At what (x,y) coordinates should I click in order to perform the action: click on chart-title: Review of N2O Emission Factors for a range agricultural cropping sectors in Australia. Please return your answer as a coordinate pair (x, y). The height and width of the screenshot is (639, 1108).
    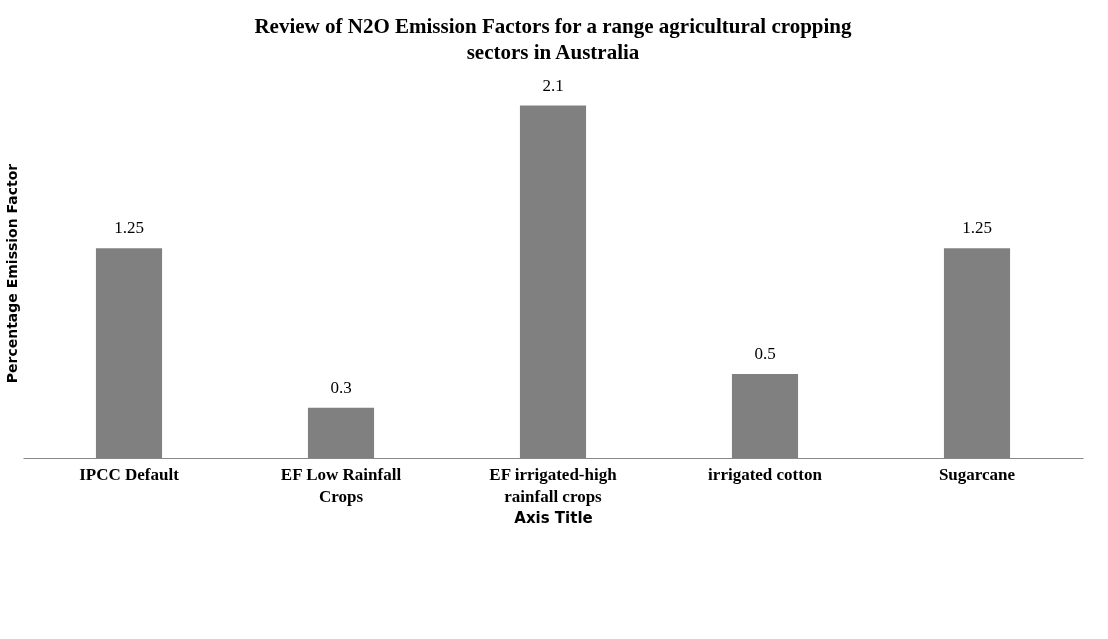
    Looking at the image, I should click on (553, 38).